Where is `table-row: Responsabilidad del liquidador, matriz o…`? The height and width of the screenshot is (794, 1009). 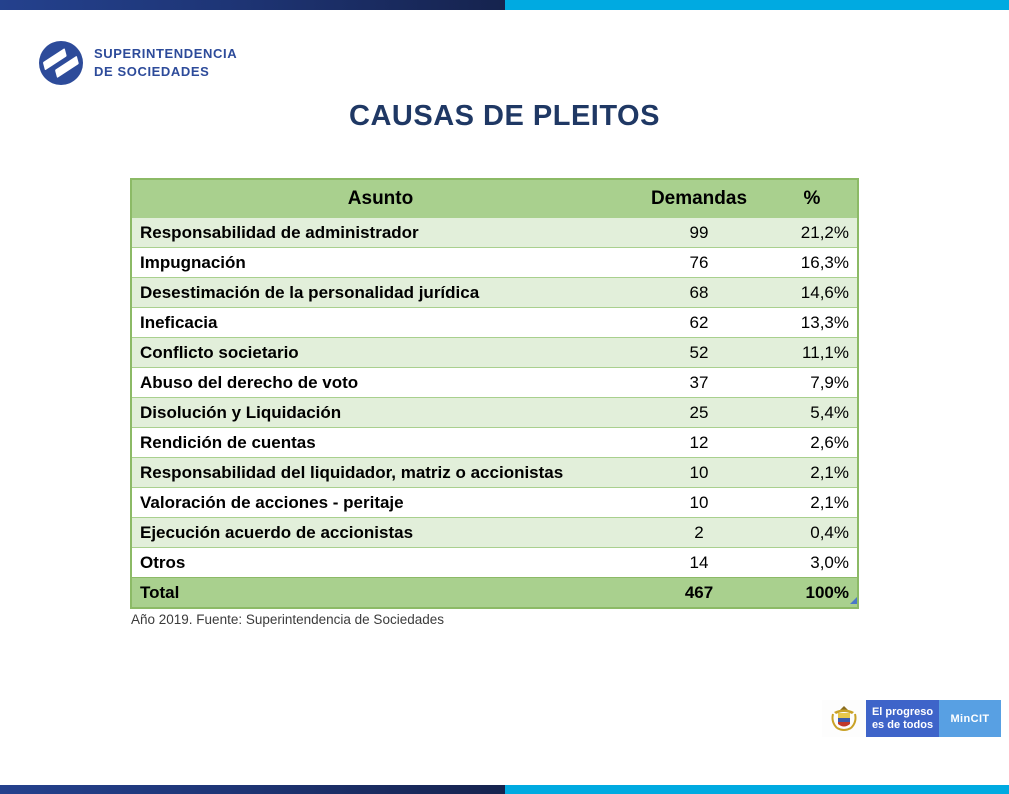
table-row: Responsabilidad del liquidador, matriz o… is located at coordinates (494, 472).